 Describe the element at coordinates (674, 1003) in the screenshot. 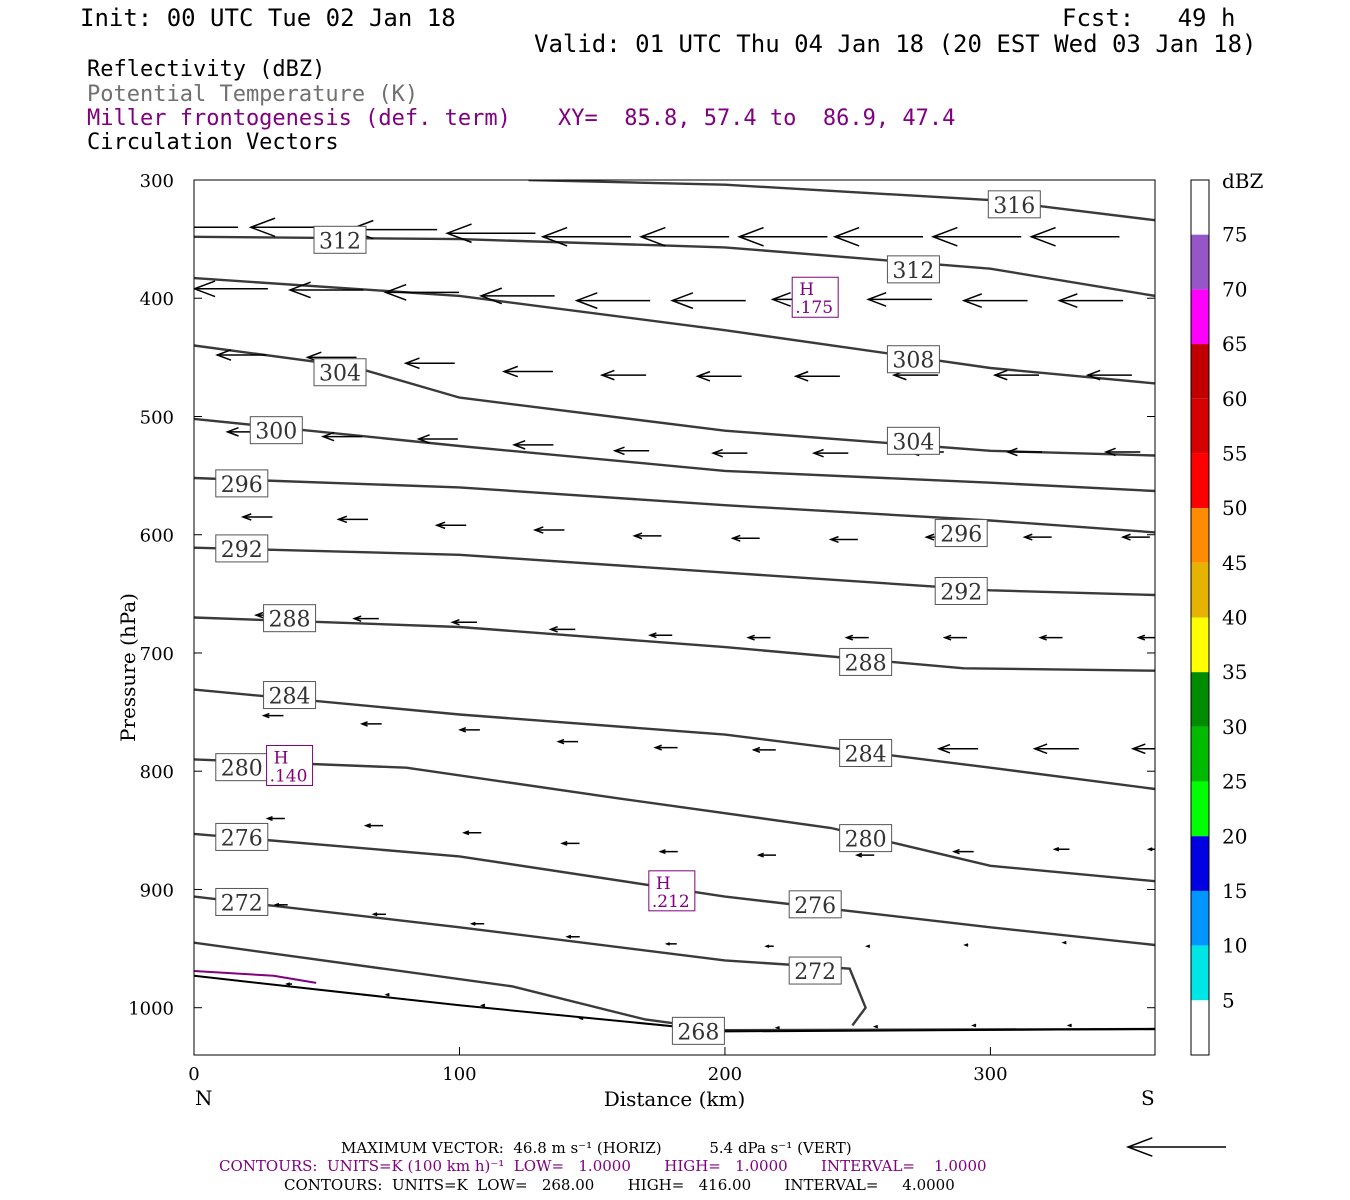

I see `ground-line` at that location.